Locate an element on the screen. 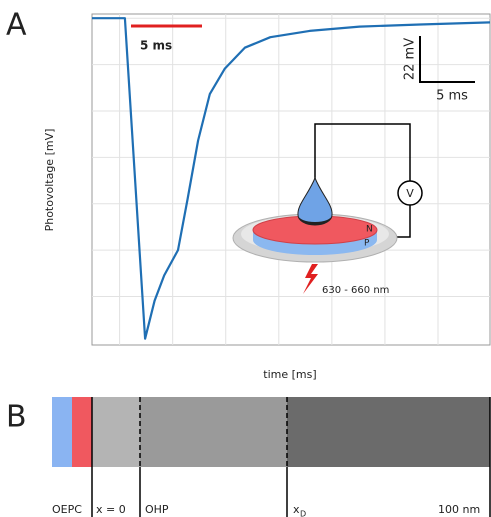  inset-diagram is located at coordinates (327, 208).